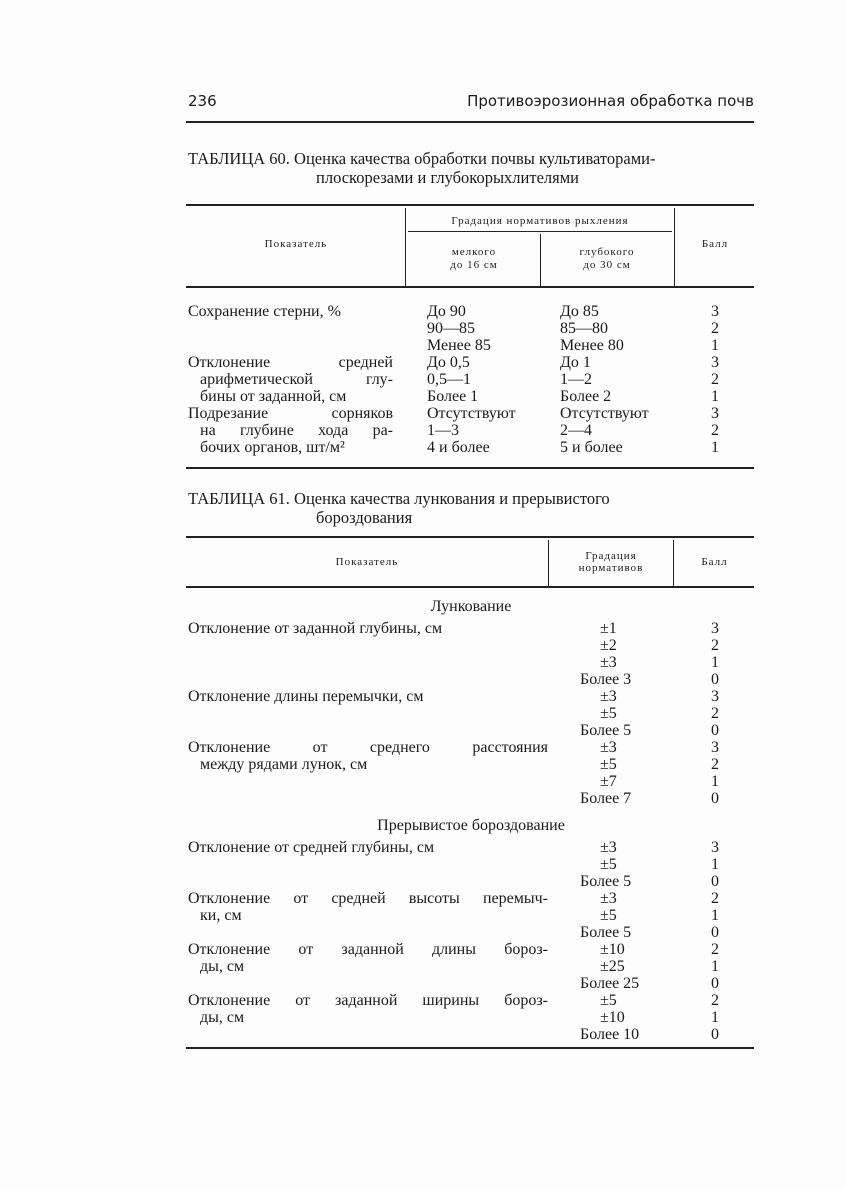  Describe the element at coordinates (607, 265) in the screenshot. I see `col-text: до 30 см` at that location.